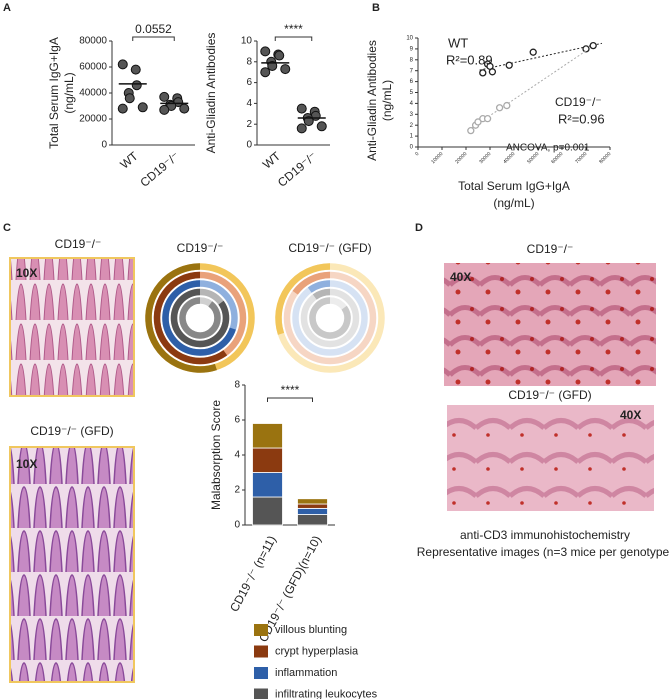 This screenshot has height=699, width=669. Describe the element at coordinates (581, 118) in the screenshot. I see `annotation: R²=0.96` at that location.